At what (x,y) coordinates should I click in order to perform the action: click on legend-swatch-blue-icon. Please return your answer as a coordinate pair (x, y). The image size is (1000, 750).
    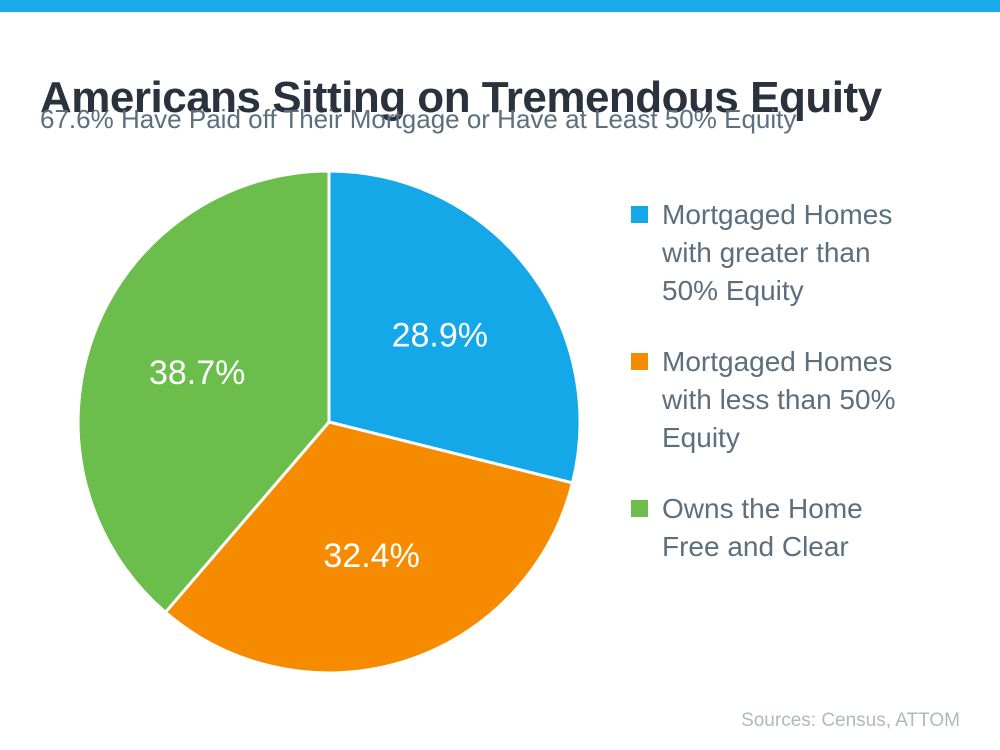
    Looking at the image, I should click on (639, 214).